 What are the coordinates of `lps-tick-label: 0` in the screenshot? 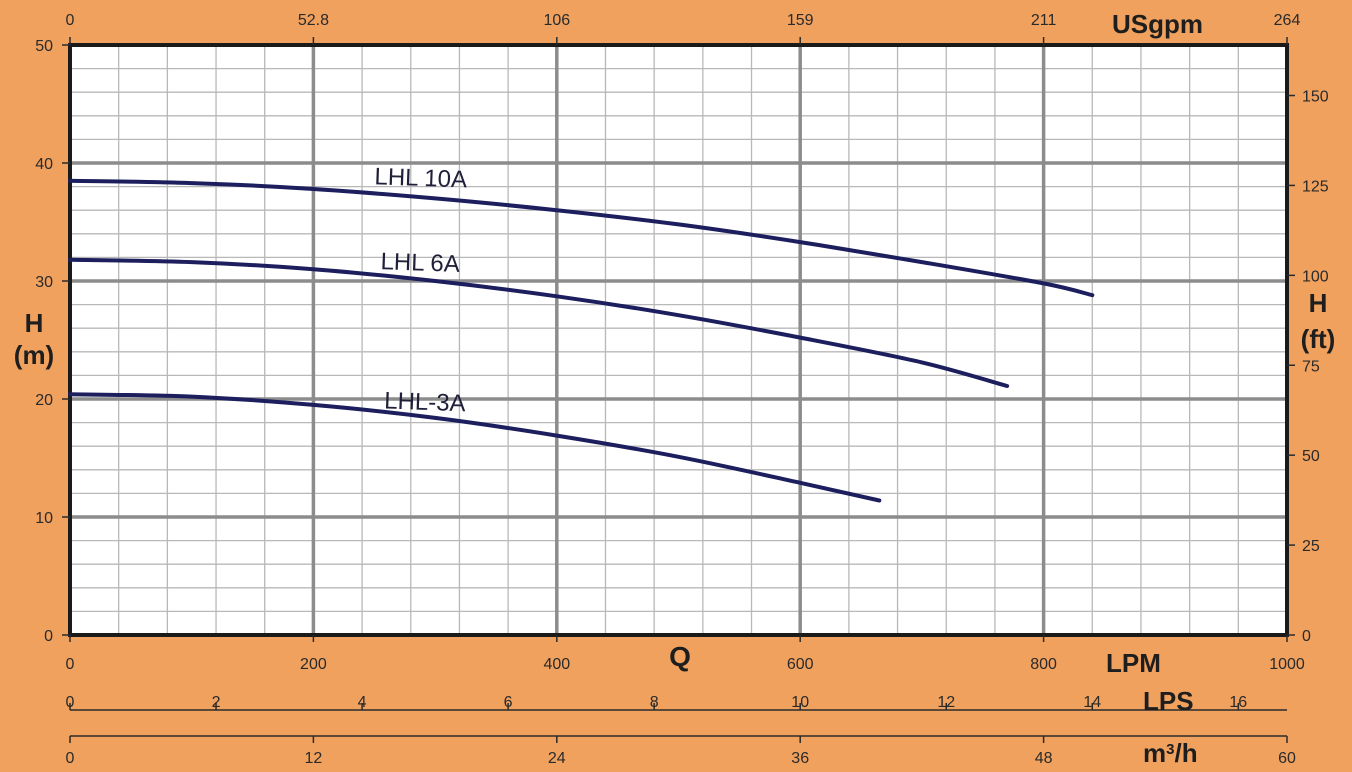 It's located at (70, 702).